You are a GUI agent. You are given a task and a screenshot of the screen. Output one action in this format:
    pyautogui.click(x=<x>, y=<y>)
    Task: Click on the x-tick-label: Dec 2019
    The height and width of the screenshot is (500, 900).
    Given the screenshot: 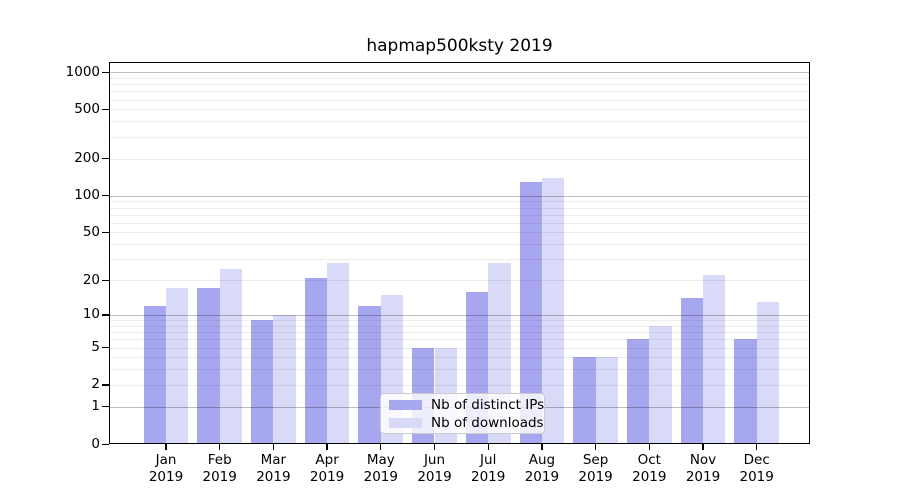 What is the action you would take?
    pyautogui.click(x=756, y=468)
    